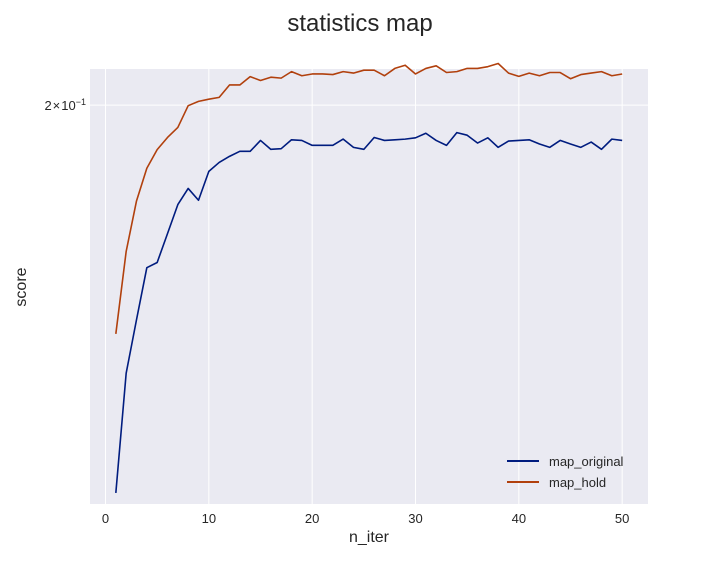 This screenshot has width=720, height=576. What do you see at coordinates (209, 518) in the screenshot?
I see `x-tick-label: 10` at bounding box center [209, 518].